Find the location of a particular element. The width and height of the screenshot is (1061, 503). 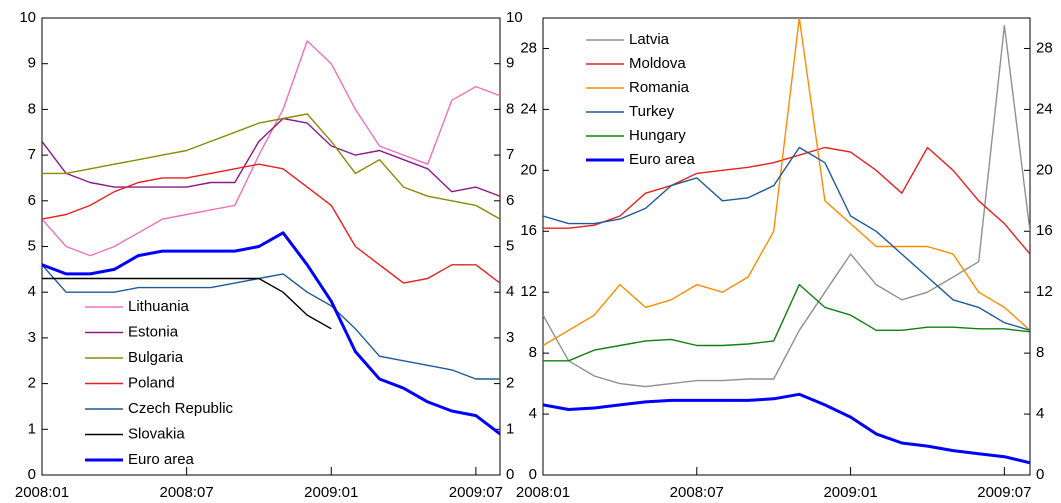

y-tick-label: 3 is located at coordinates (32, 337).